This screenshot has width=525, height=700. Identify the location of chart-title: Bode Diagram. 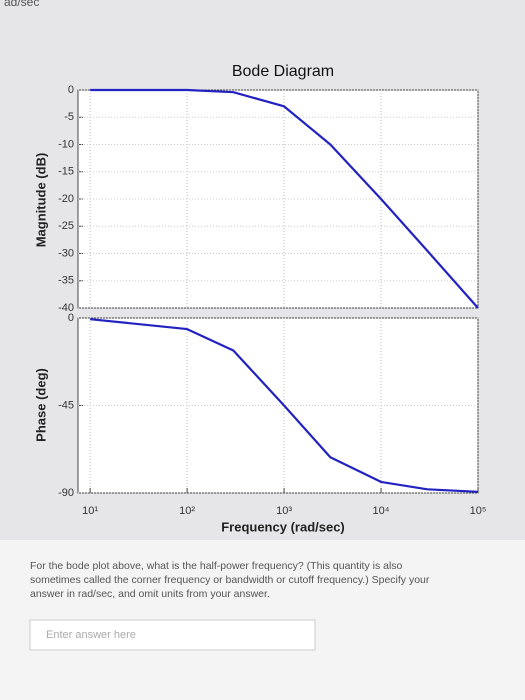
(283, 71).